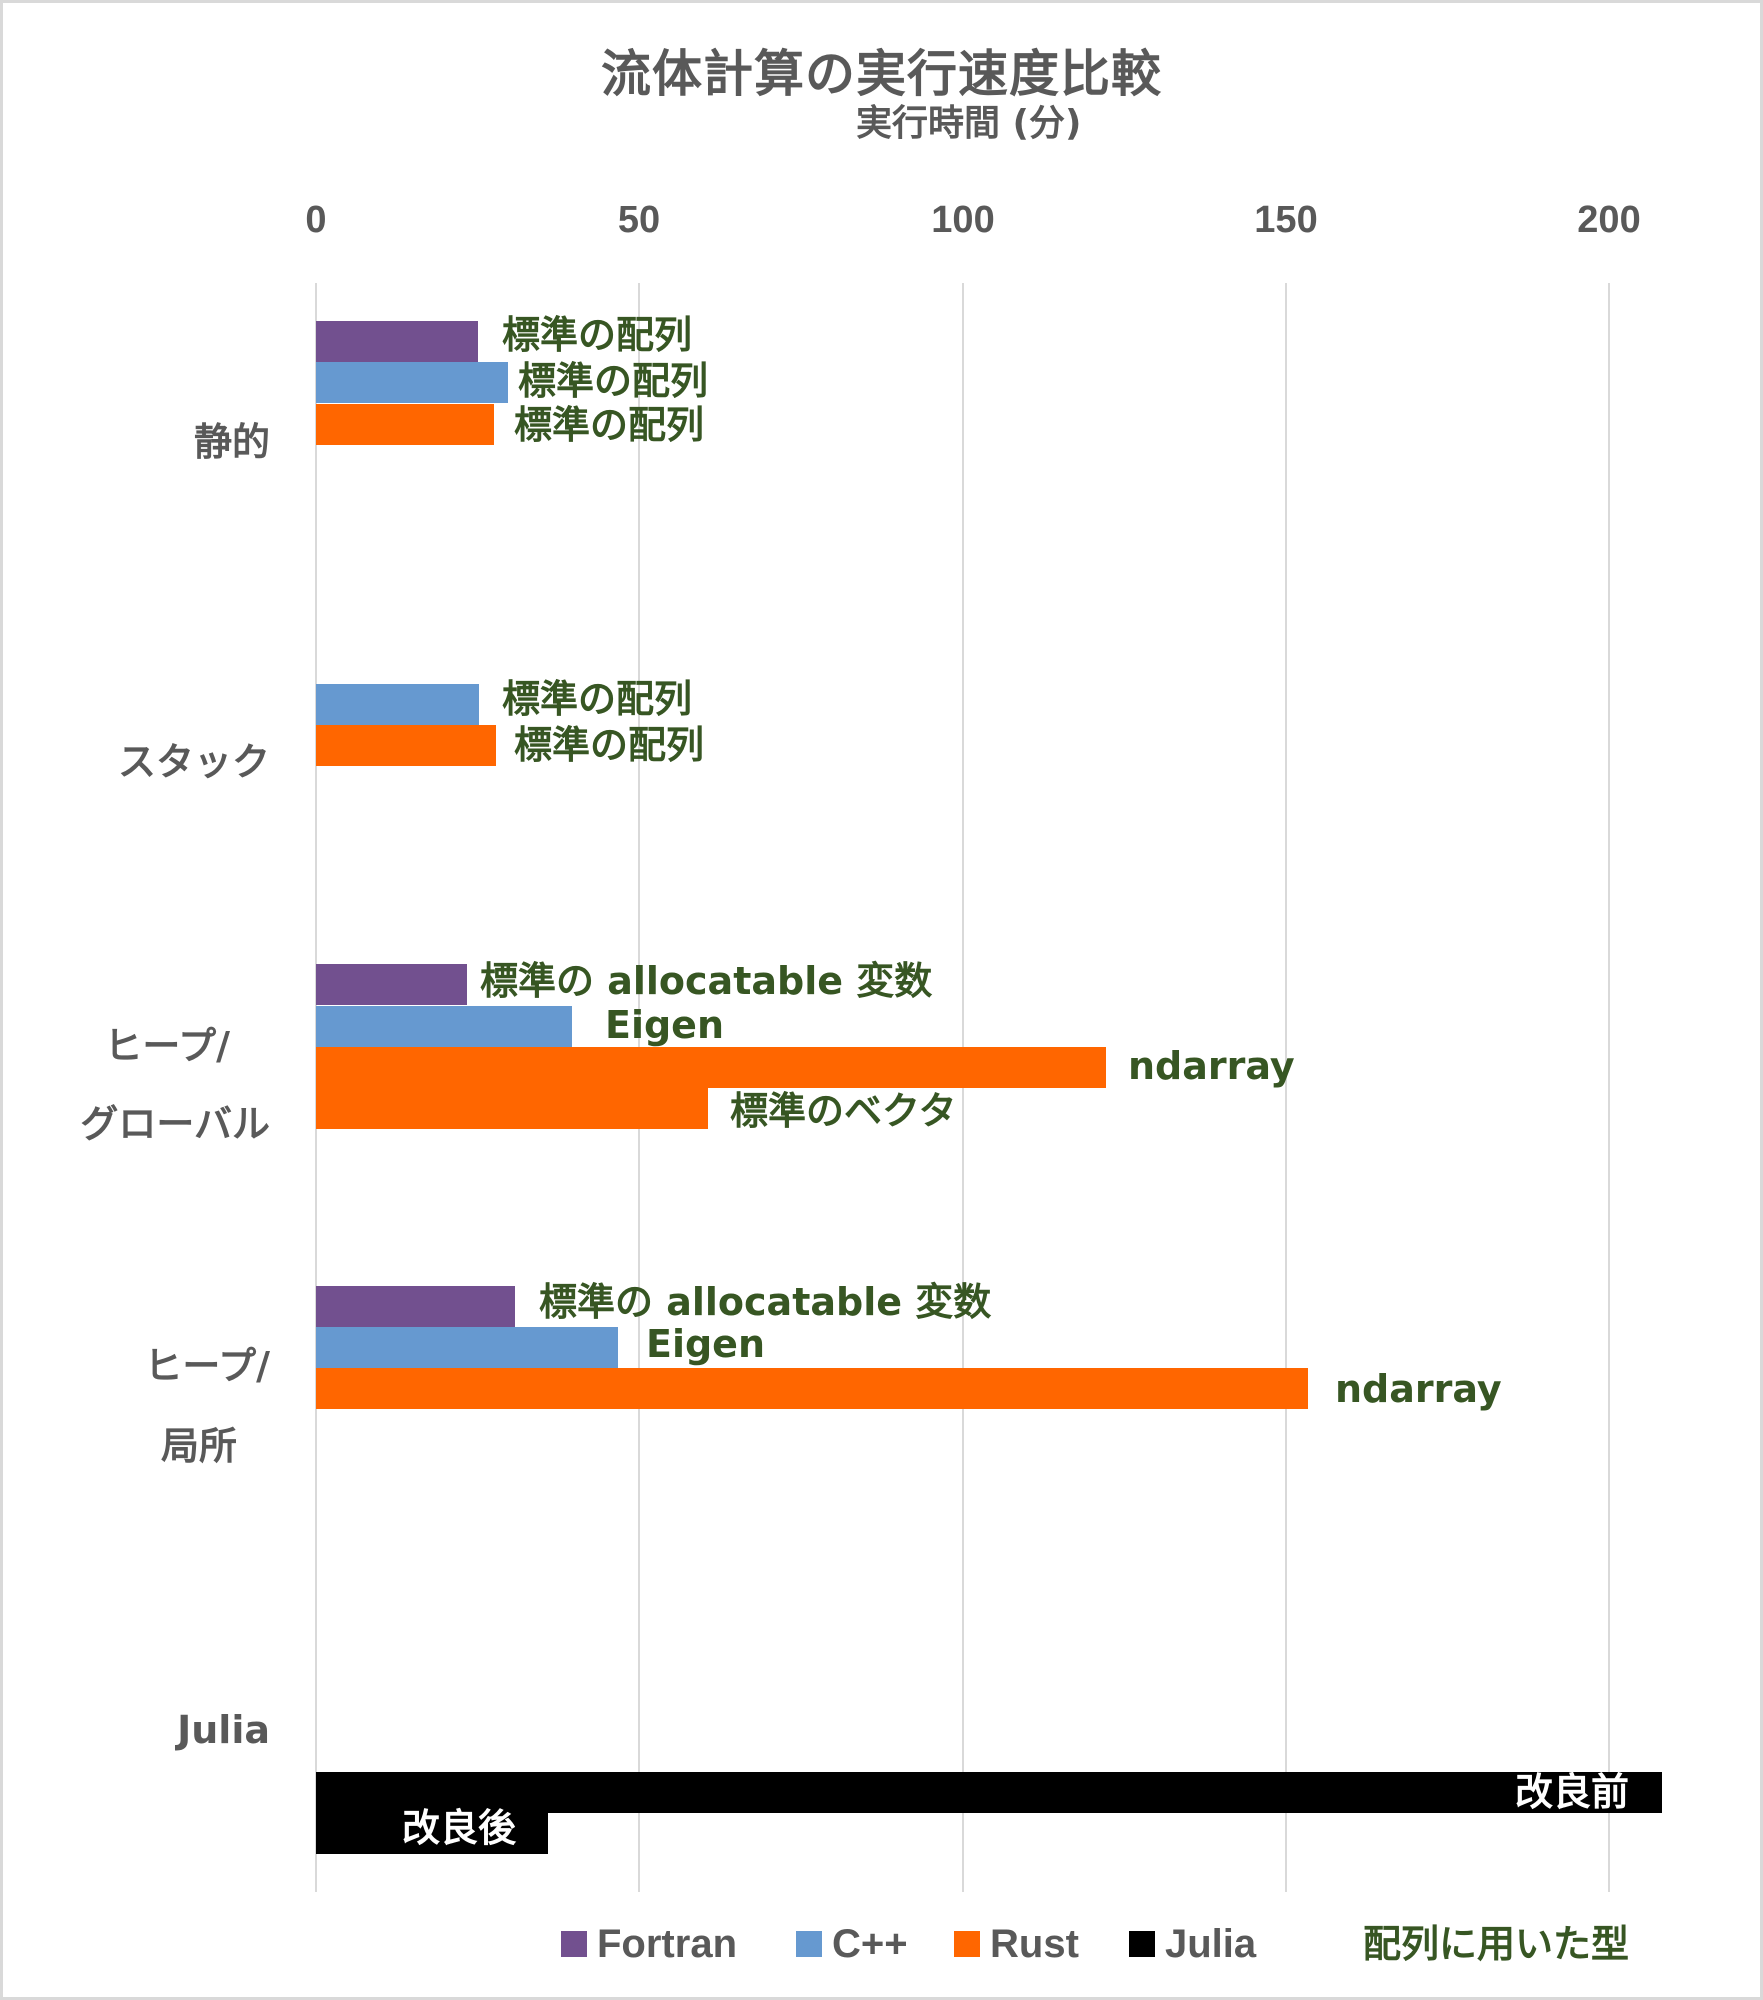 This screenshot has height=2000, width=1763. What do you see at coordinates (415, 1306) in the screenshot?
I see `bar-heap-local-fortran` at bounding box center [415, 1306].